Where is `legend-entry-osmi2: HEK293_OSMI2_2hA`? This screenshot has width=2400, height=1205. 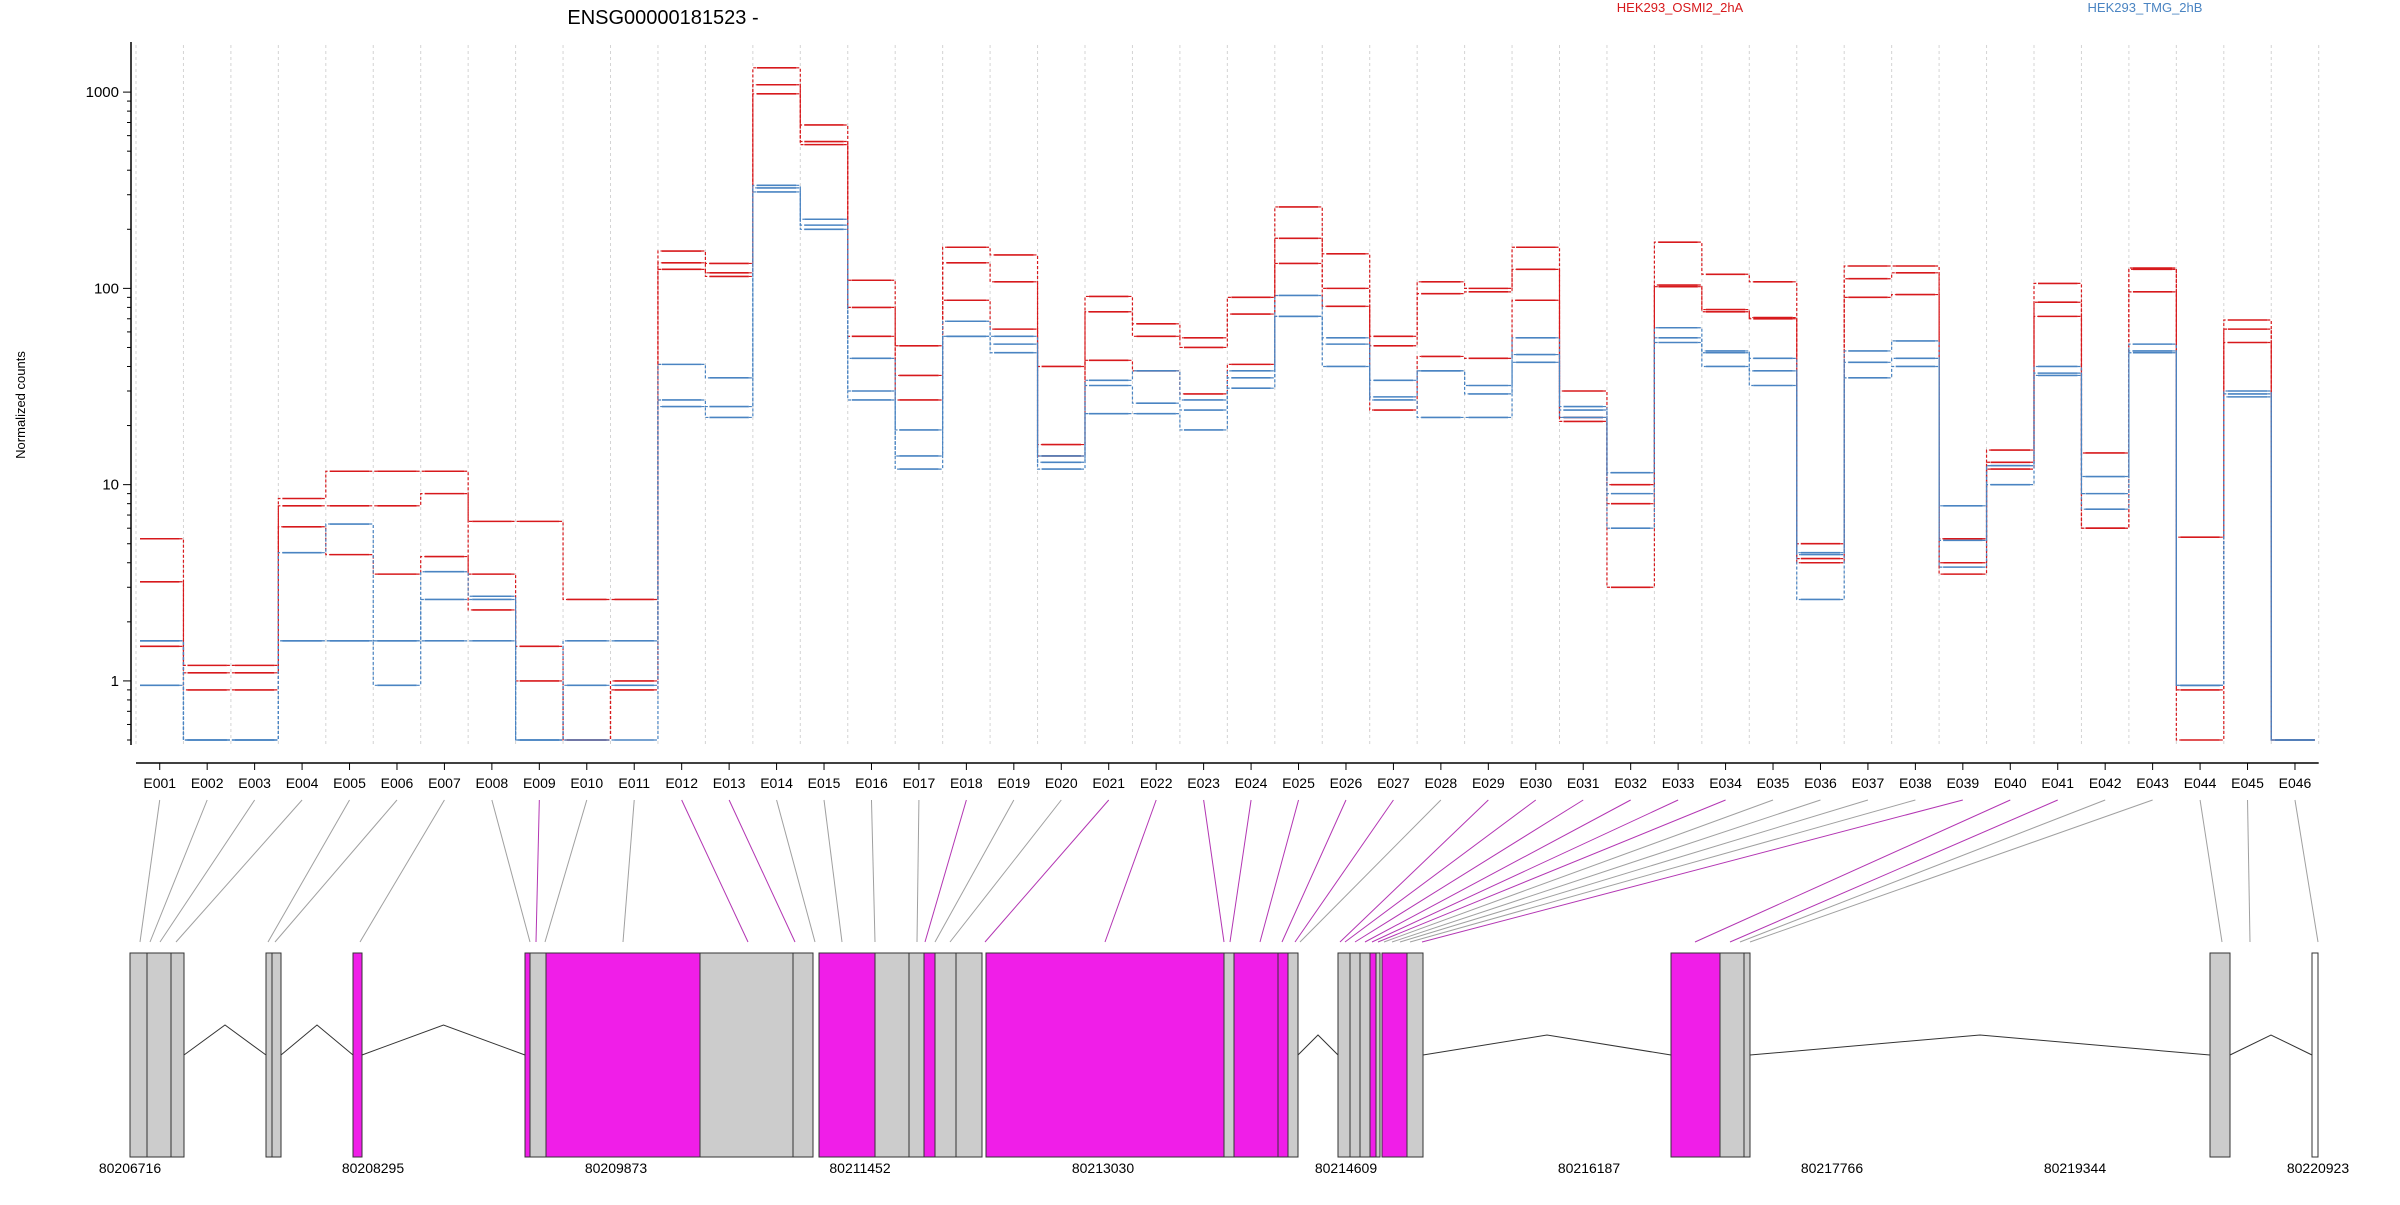
legend-entry-osmi2: HEK293_OSMI2_2hA is located at coordinates (1680, 7).